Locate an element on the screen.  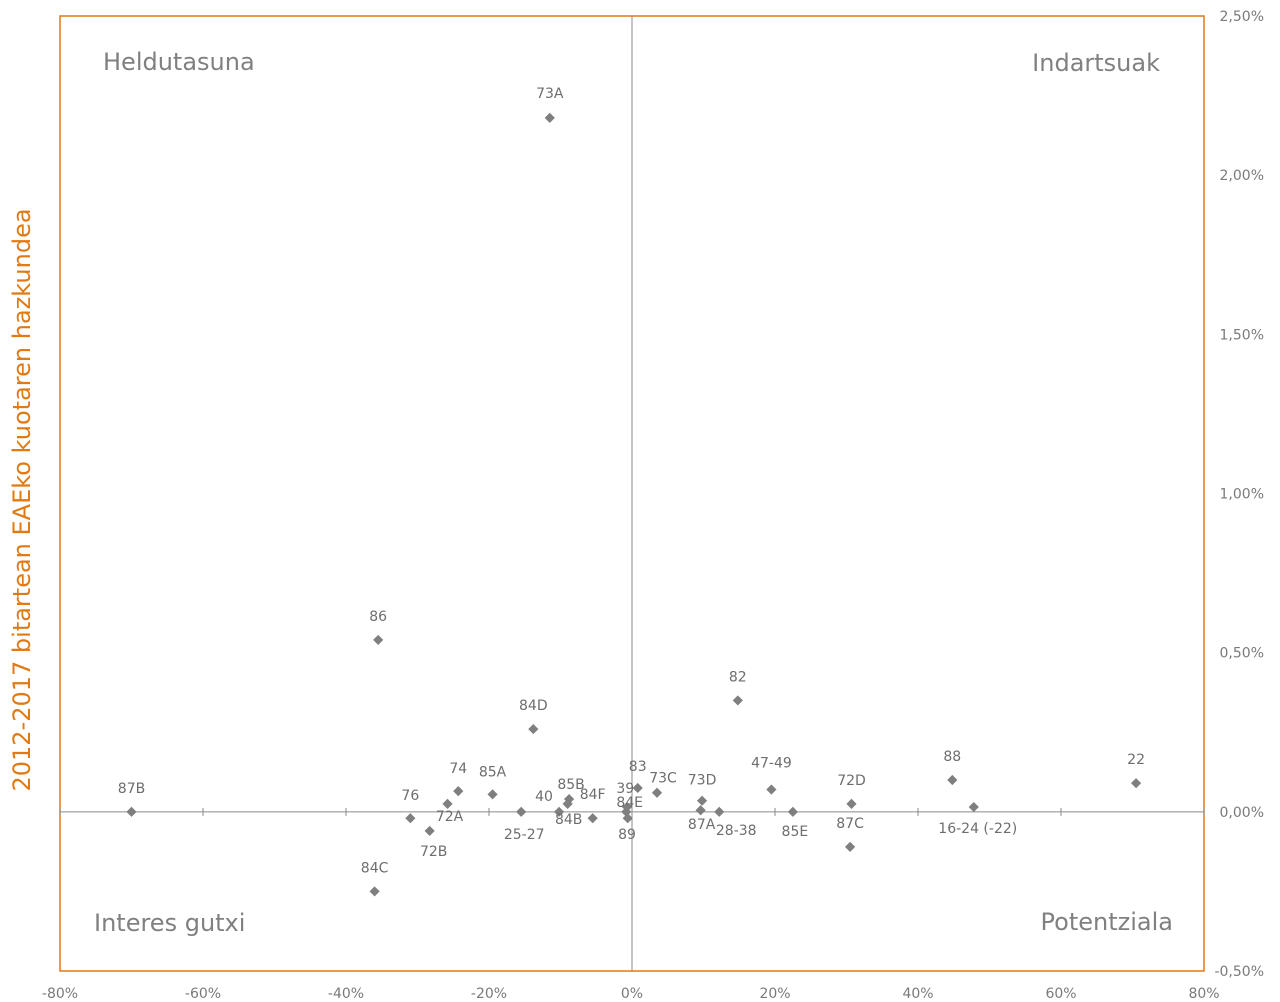
data-point-label: 84E is located at coordinates (629, 803).